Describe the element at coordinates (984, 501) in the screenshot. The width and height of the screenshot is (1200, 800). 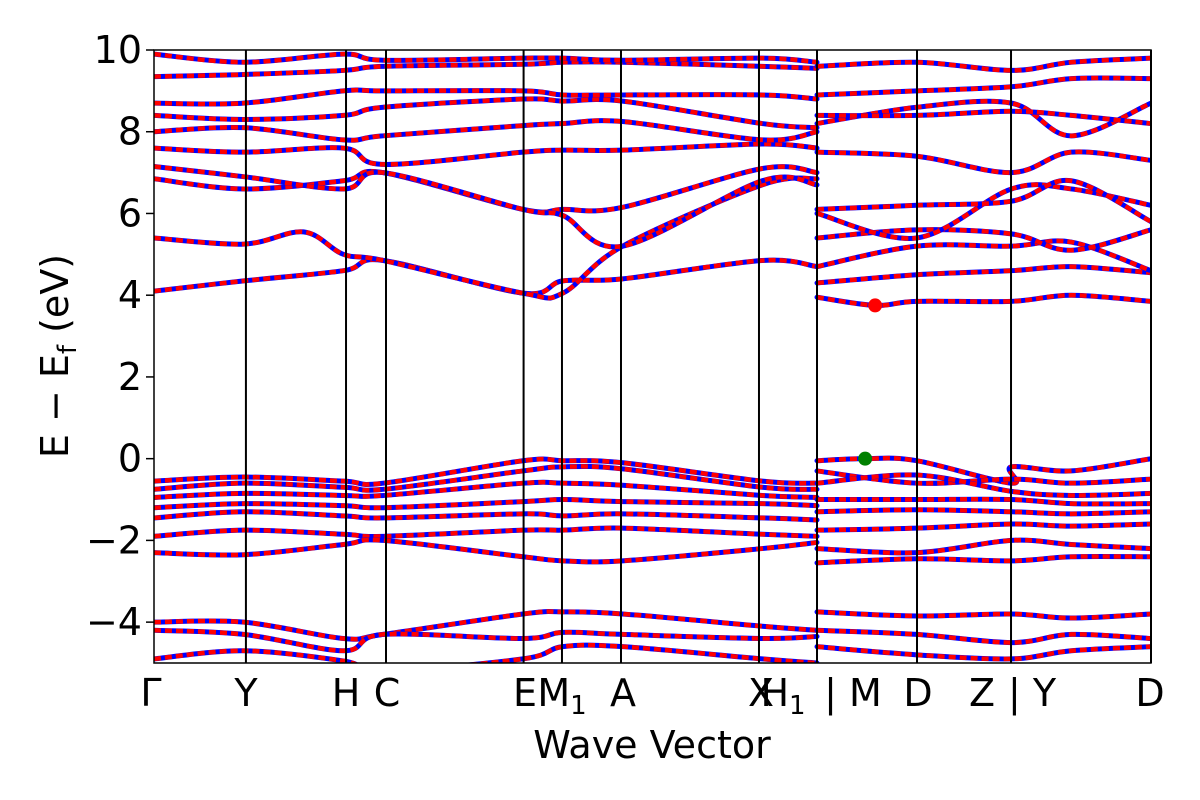
I see `valence-band-13-spin-up` at that location.